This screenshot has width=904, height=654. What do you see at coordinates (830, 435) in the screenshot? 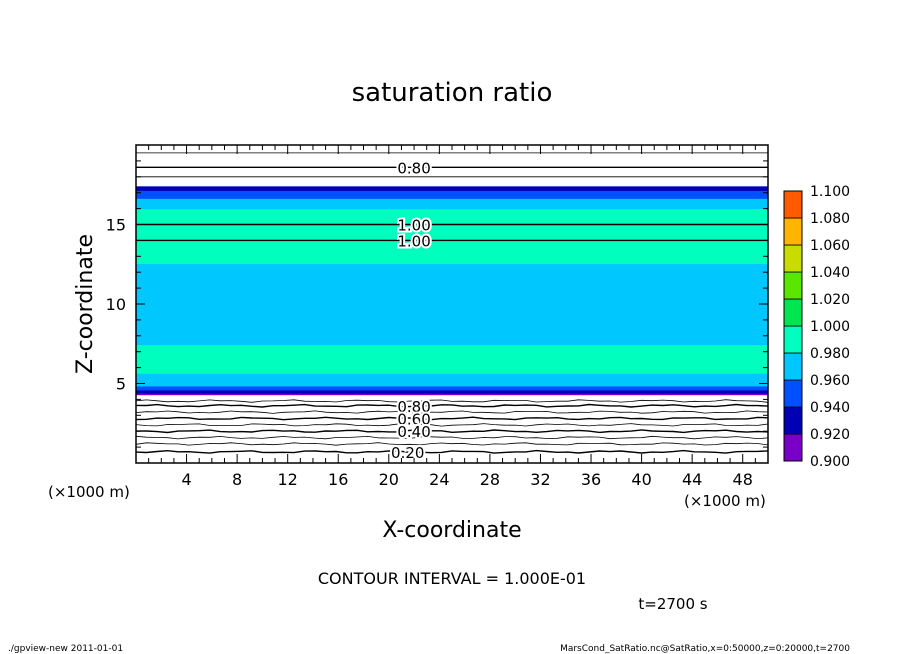
I see `colorbar-label: 0.920` at bounding box center [830, 435].